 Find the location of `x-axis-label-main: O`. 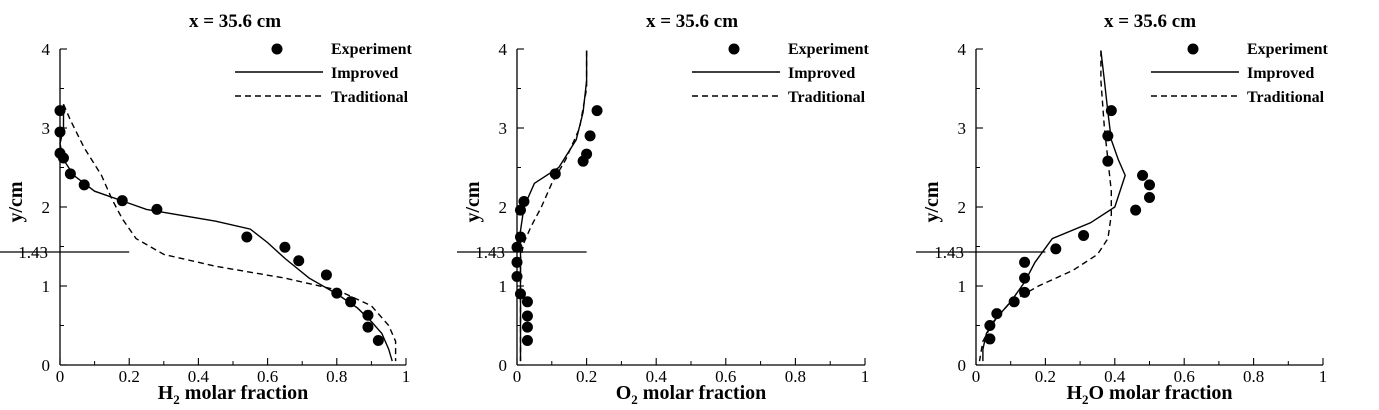

x-axis-label-main: O is located at coordinates (624, 393).